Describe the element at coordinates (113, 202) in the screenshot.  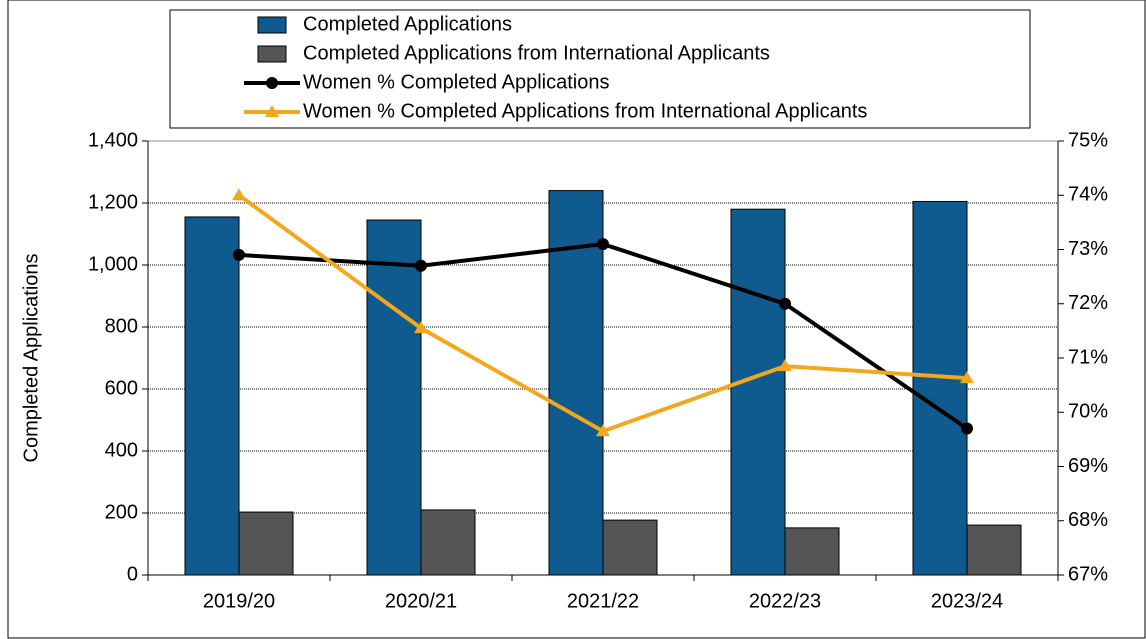
I see `y-tick-label: 1,200` at that location.